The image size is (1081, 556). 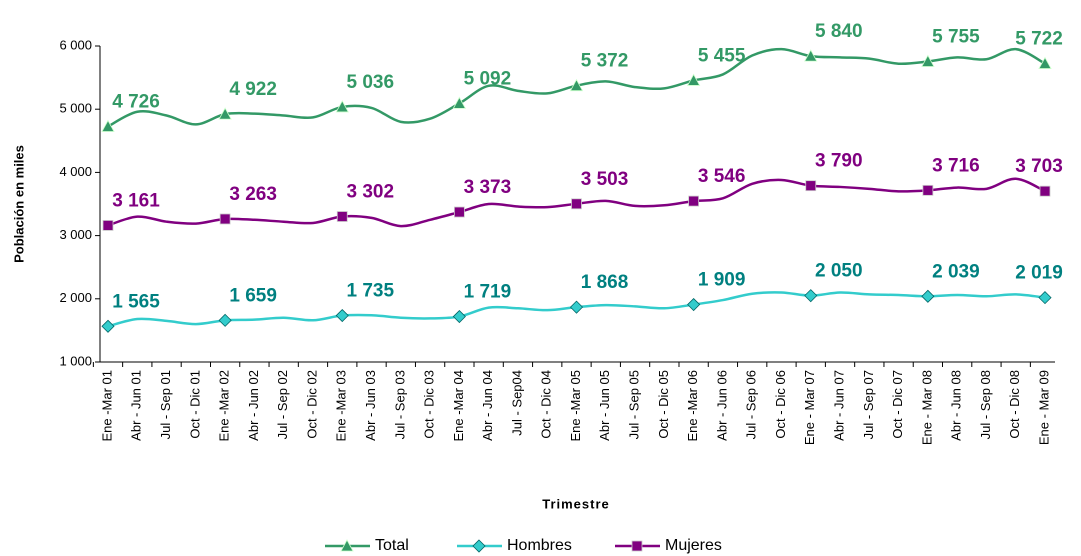 What do you see at coordinates (370, 405) in the screenshot?
I see `x-tick-label: Abr - Jun 03` at bounding box center [370, 405].